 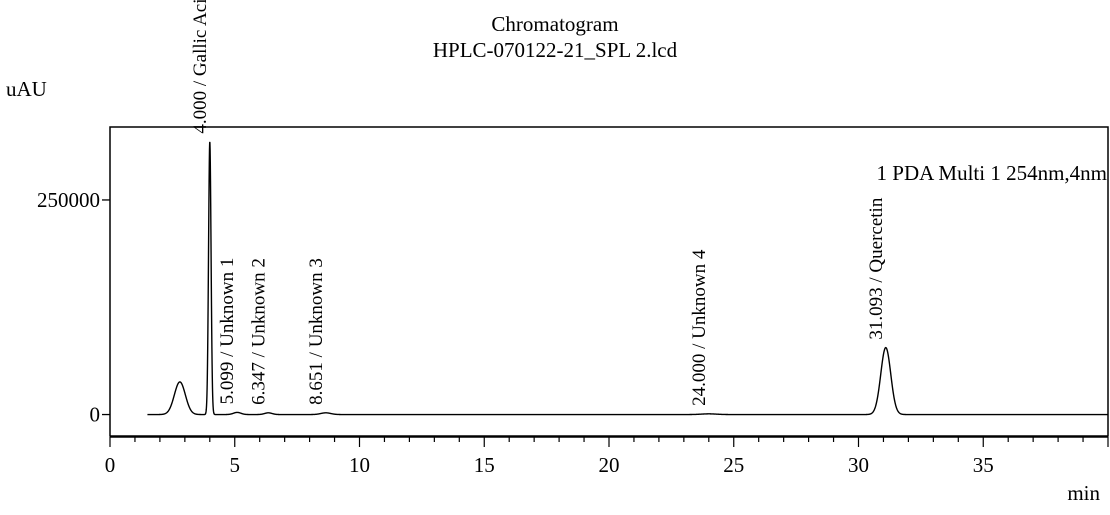 What do you see at coordinates (227, 331) in the screenshot?
I see `peak-label: 5.099 / Unknown 1` at bounding box center [227, 331].